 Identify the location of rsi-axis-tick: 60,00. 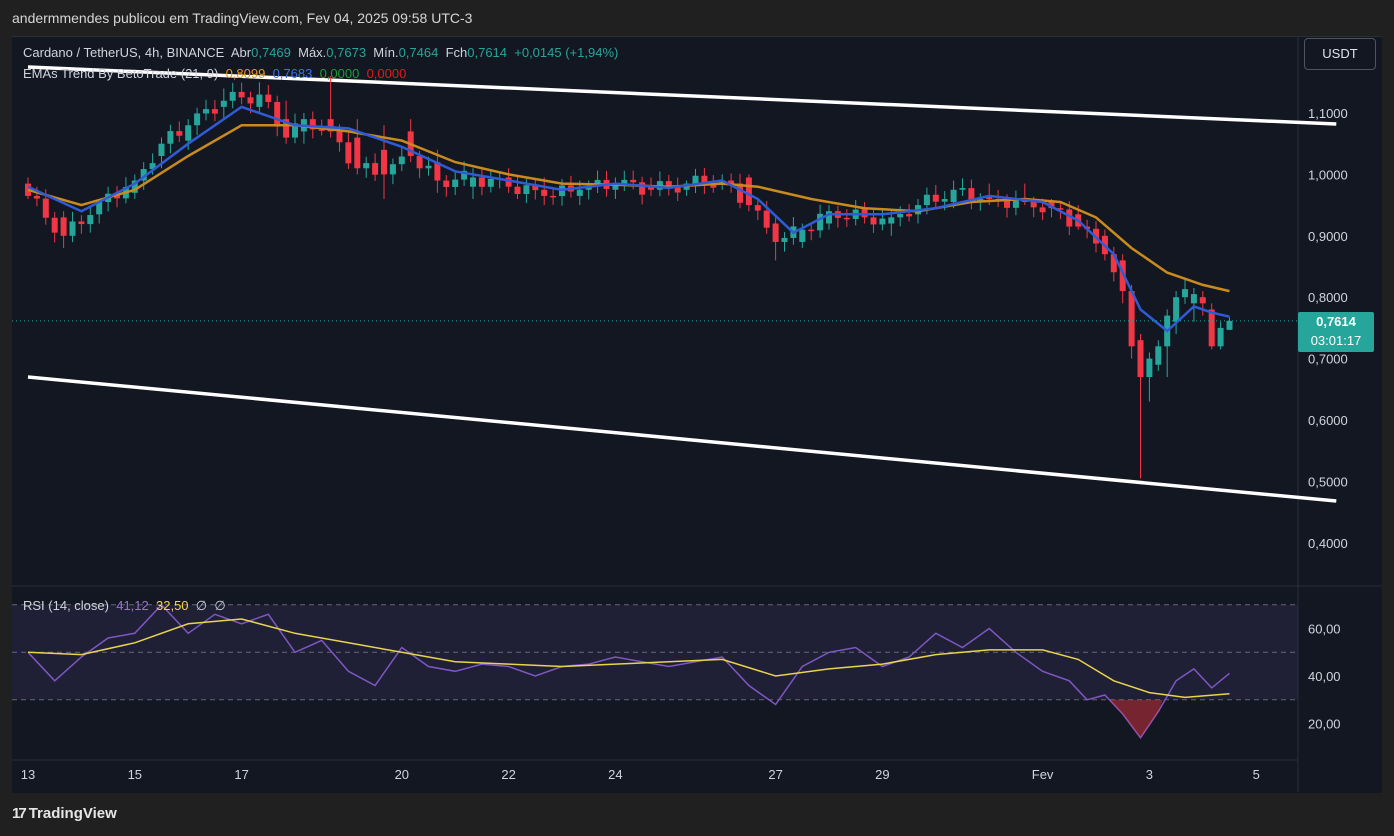
(1324, 629).